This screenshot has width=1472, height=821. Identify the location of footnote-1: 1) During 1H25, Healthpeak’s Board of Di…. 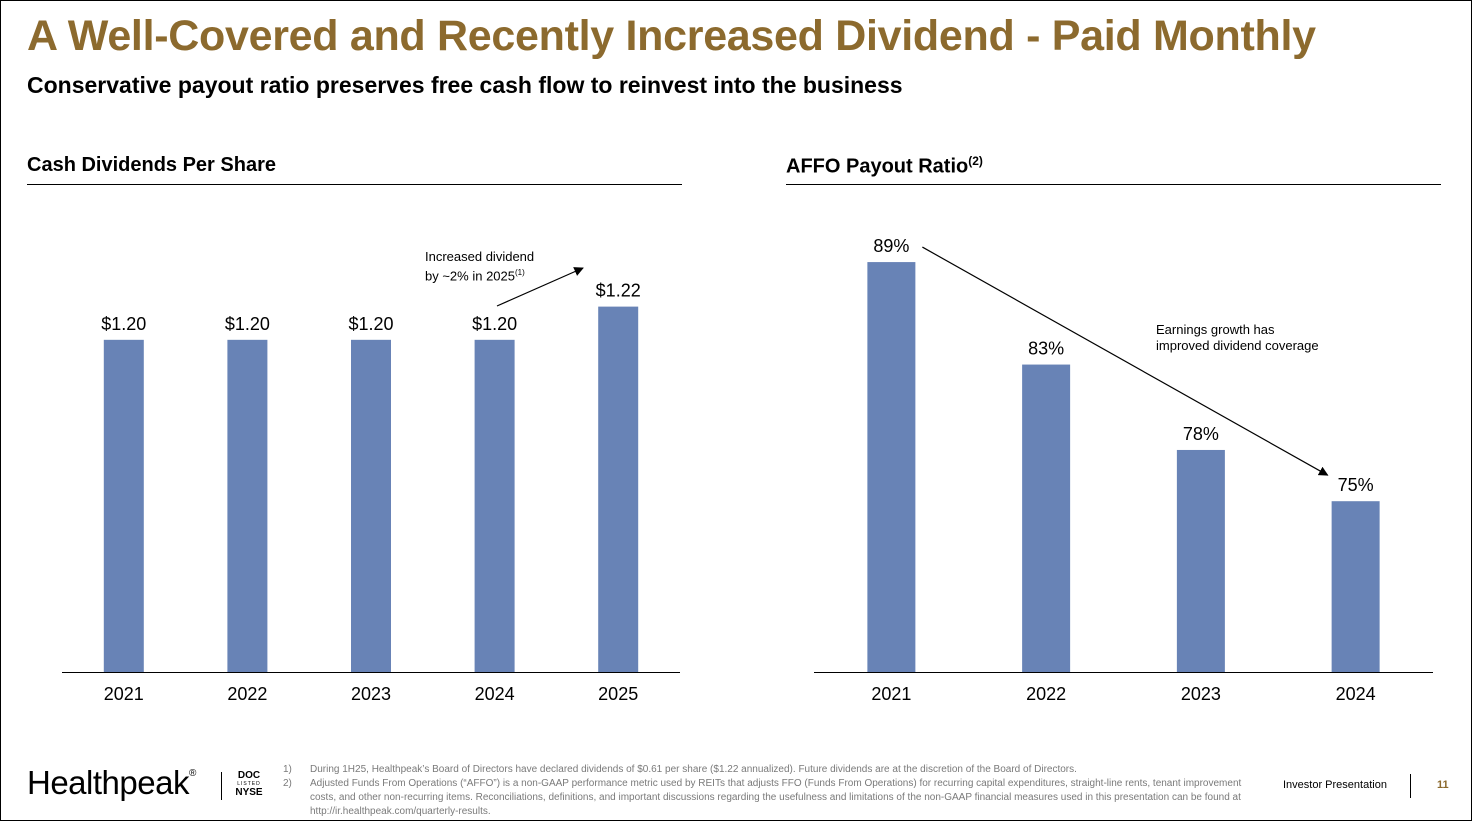
(773, 770).